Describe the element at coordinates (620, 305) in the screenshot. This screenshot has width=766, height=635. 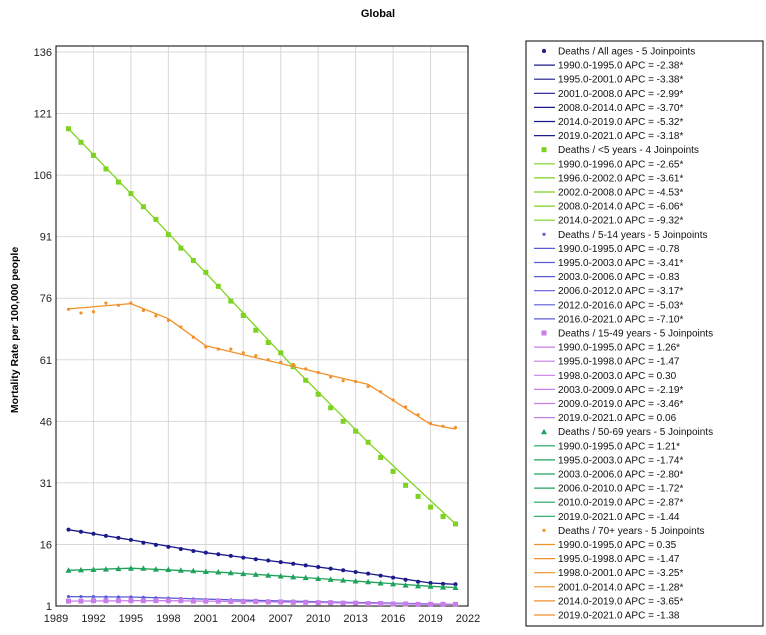
I see `legend-segment-label: 2012.0-2016.0 APC = -5.03*` at that location.